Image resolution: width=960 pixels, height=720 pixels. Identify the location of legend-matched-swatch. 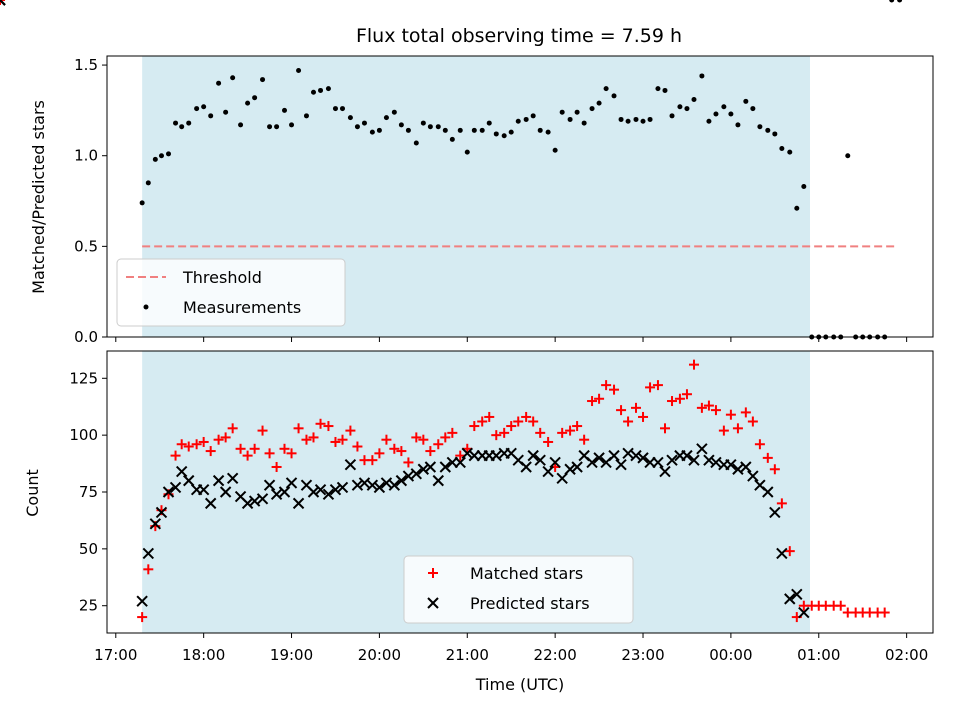
(433, 573).